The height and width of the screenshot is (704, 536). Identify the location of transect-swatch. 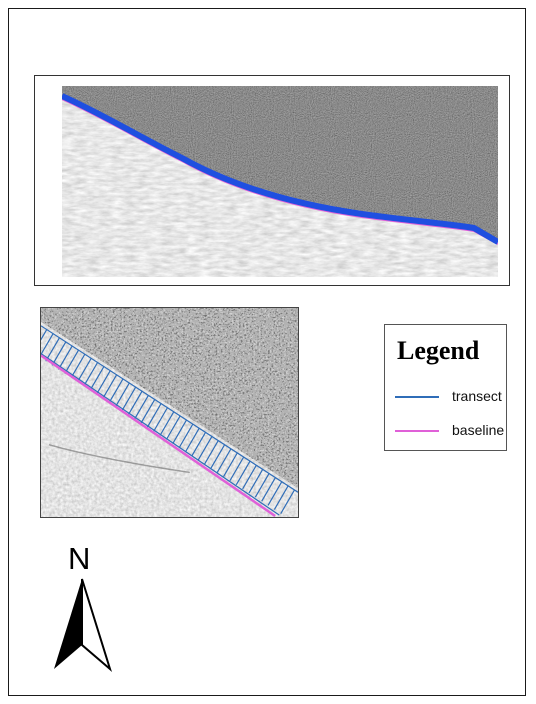
(417, 397).